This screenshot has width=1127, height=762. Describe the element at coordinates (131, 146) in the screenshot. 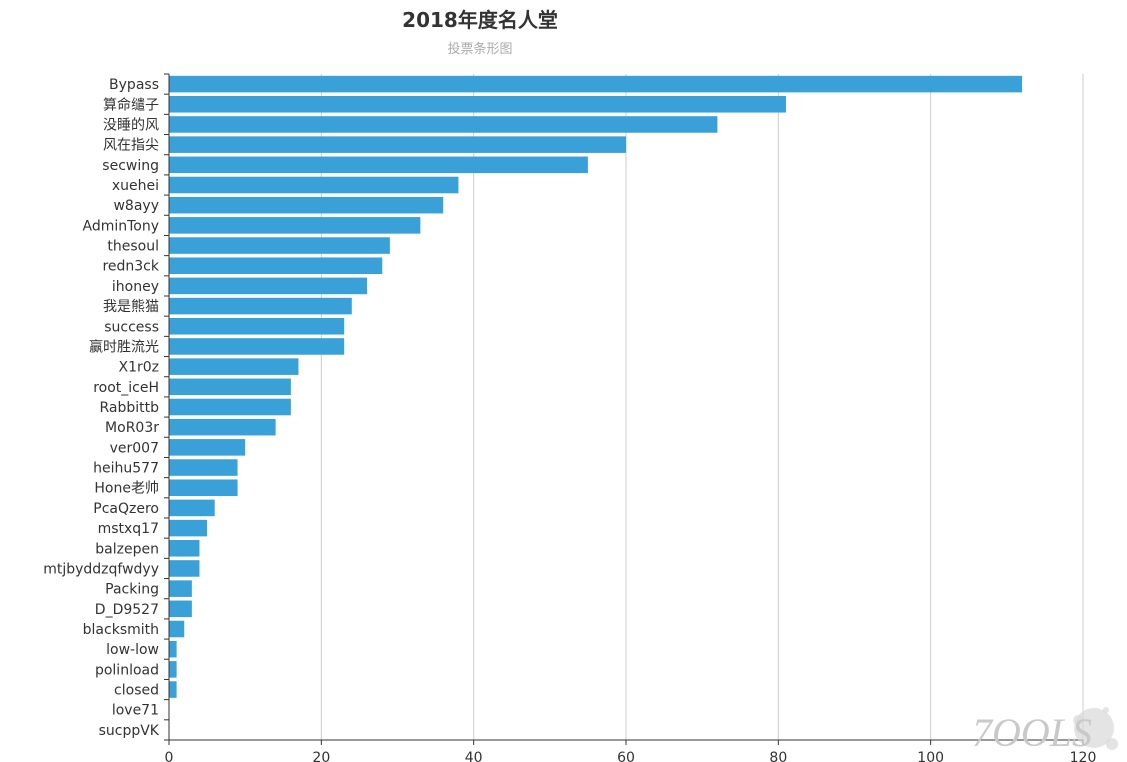

I see `category-label: 风在指尖` at that location.